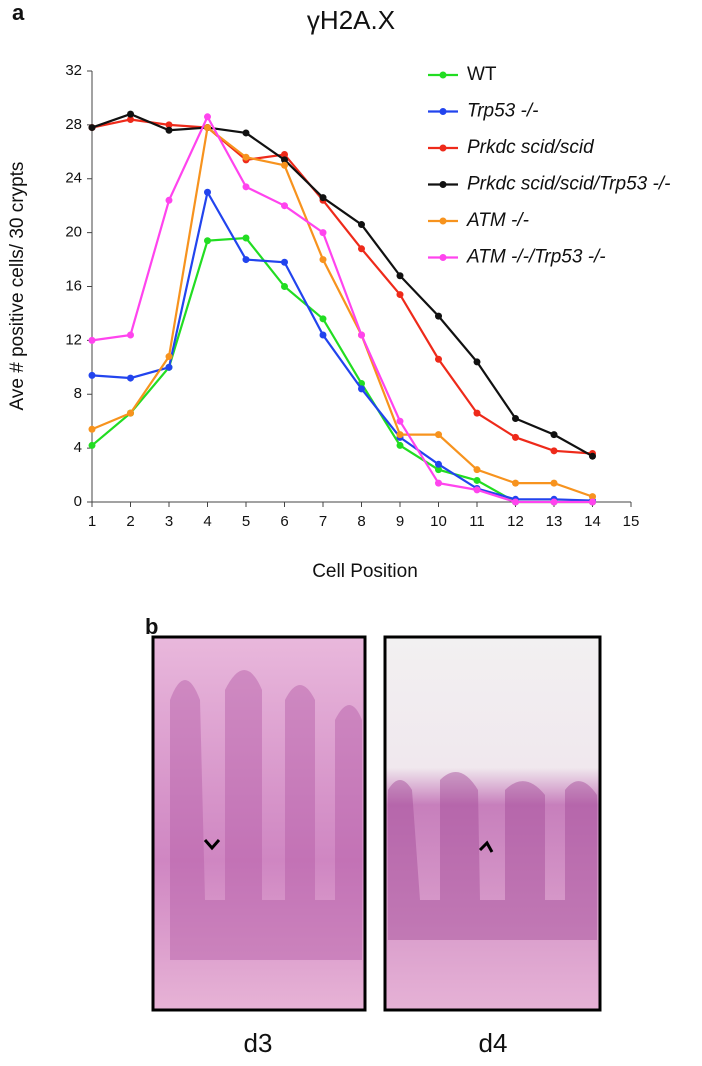 This screenshot has width=702, height=1066. What do you see at coordinates (502, 111) in the screenshot?
I see `legend-label: Trp53 -/-` at bounding box center [502, 111].